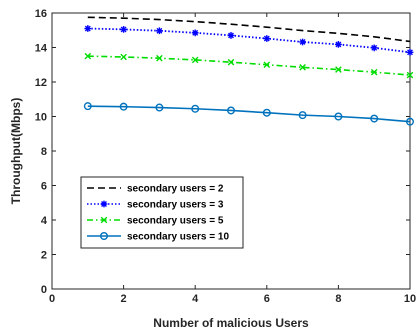 The width and height of the screenshot is (417, 335). I want to click on y-tick-label: 10, so click(41, 118).